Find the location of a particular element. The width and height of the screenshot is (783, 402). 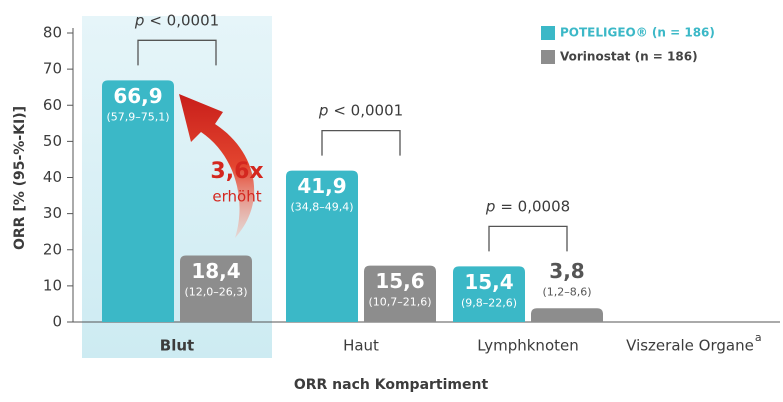

value-label: 18,4 is located at coordinates (215, 271).